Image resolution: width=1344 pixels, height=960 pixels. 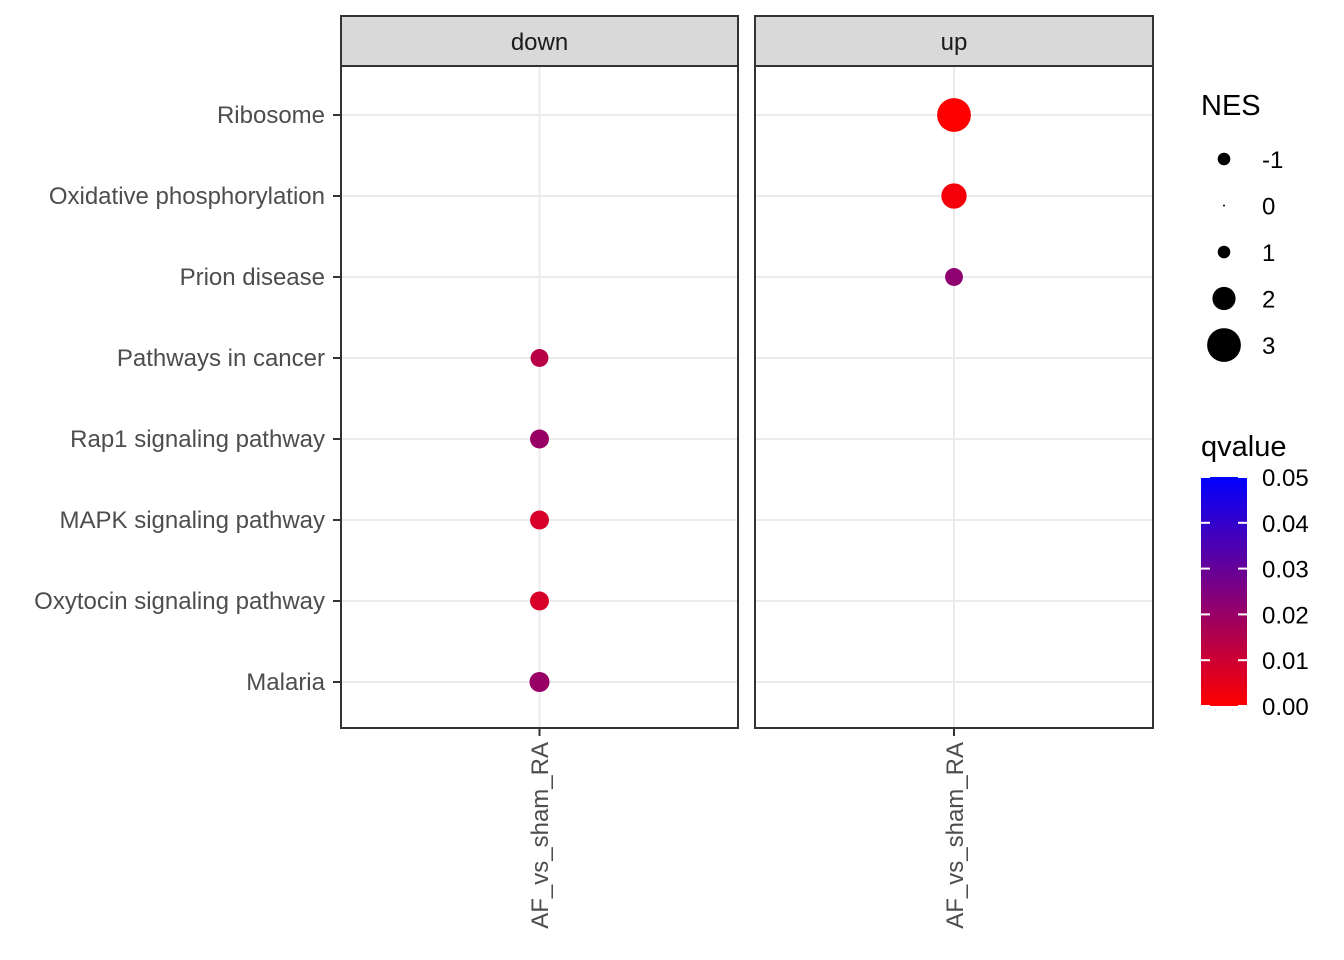 I want to click on facet-strip-label-up: up, so click(x=954, y=42).